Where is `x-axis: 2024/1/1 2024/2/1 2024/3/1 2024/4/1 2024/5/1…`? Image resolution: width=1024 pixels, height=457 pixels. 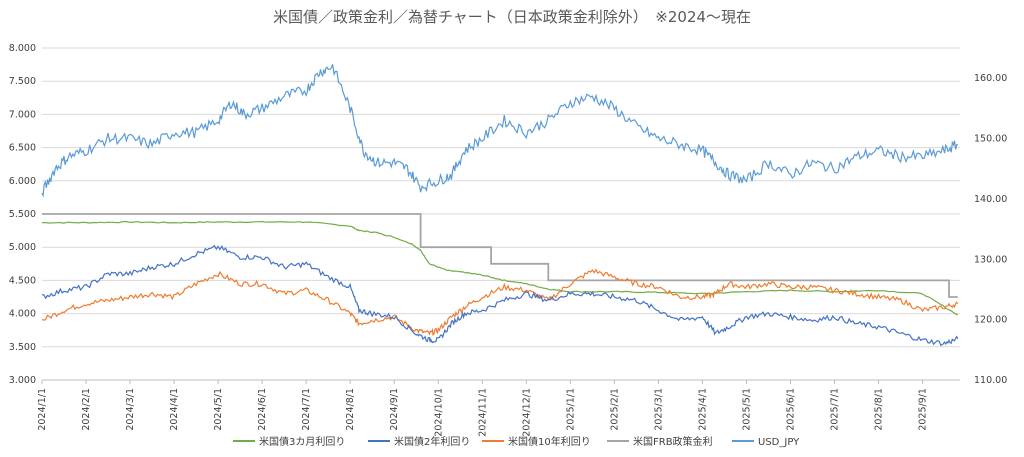
x-axis: 2024/1/1 2024/2/1 2024/3/1 2024/4/1 2024/5/1… is located at coordinates (498, 408).